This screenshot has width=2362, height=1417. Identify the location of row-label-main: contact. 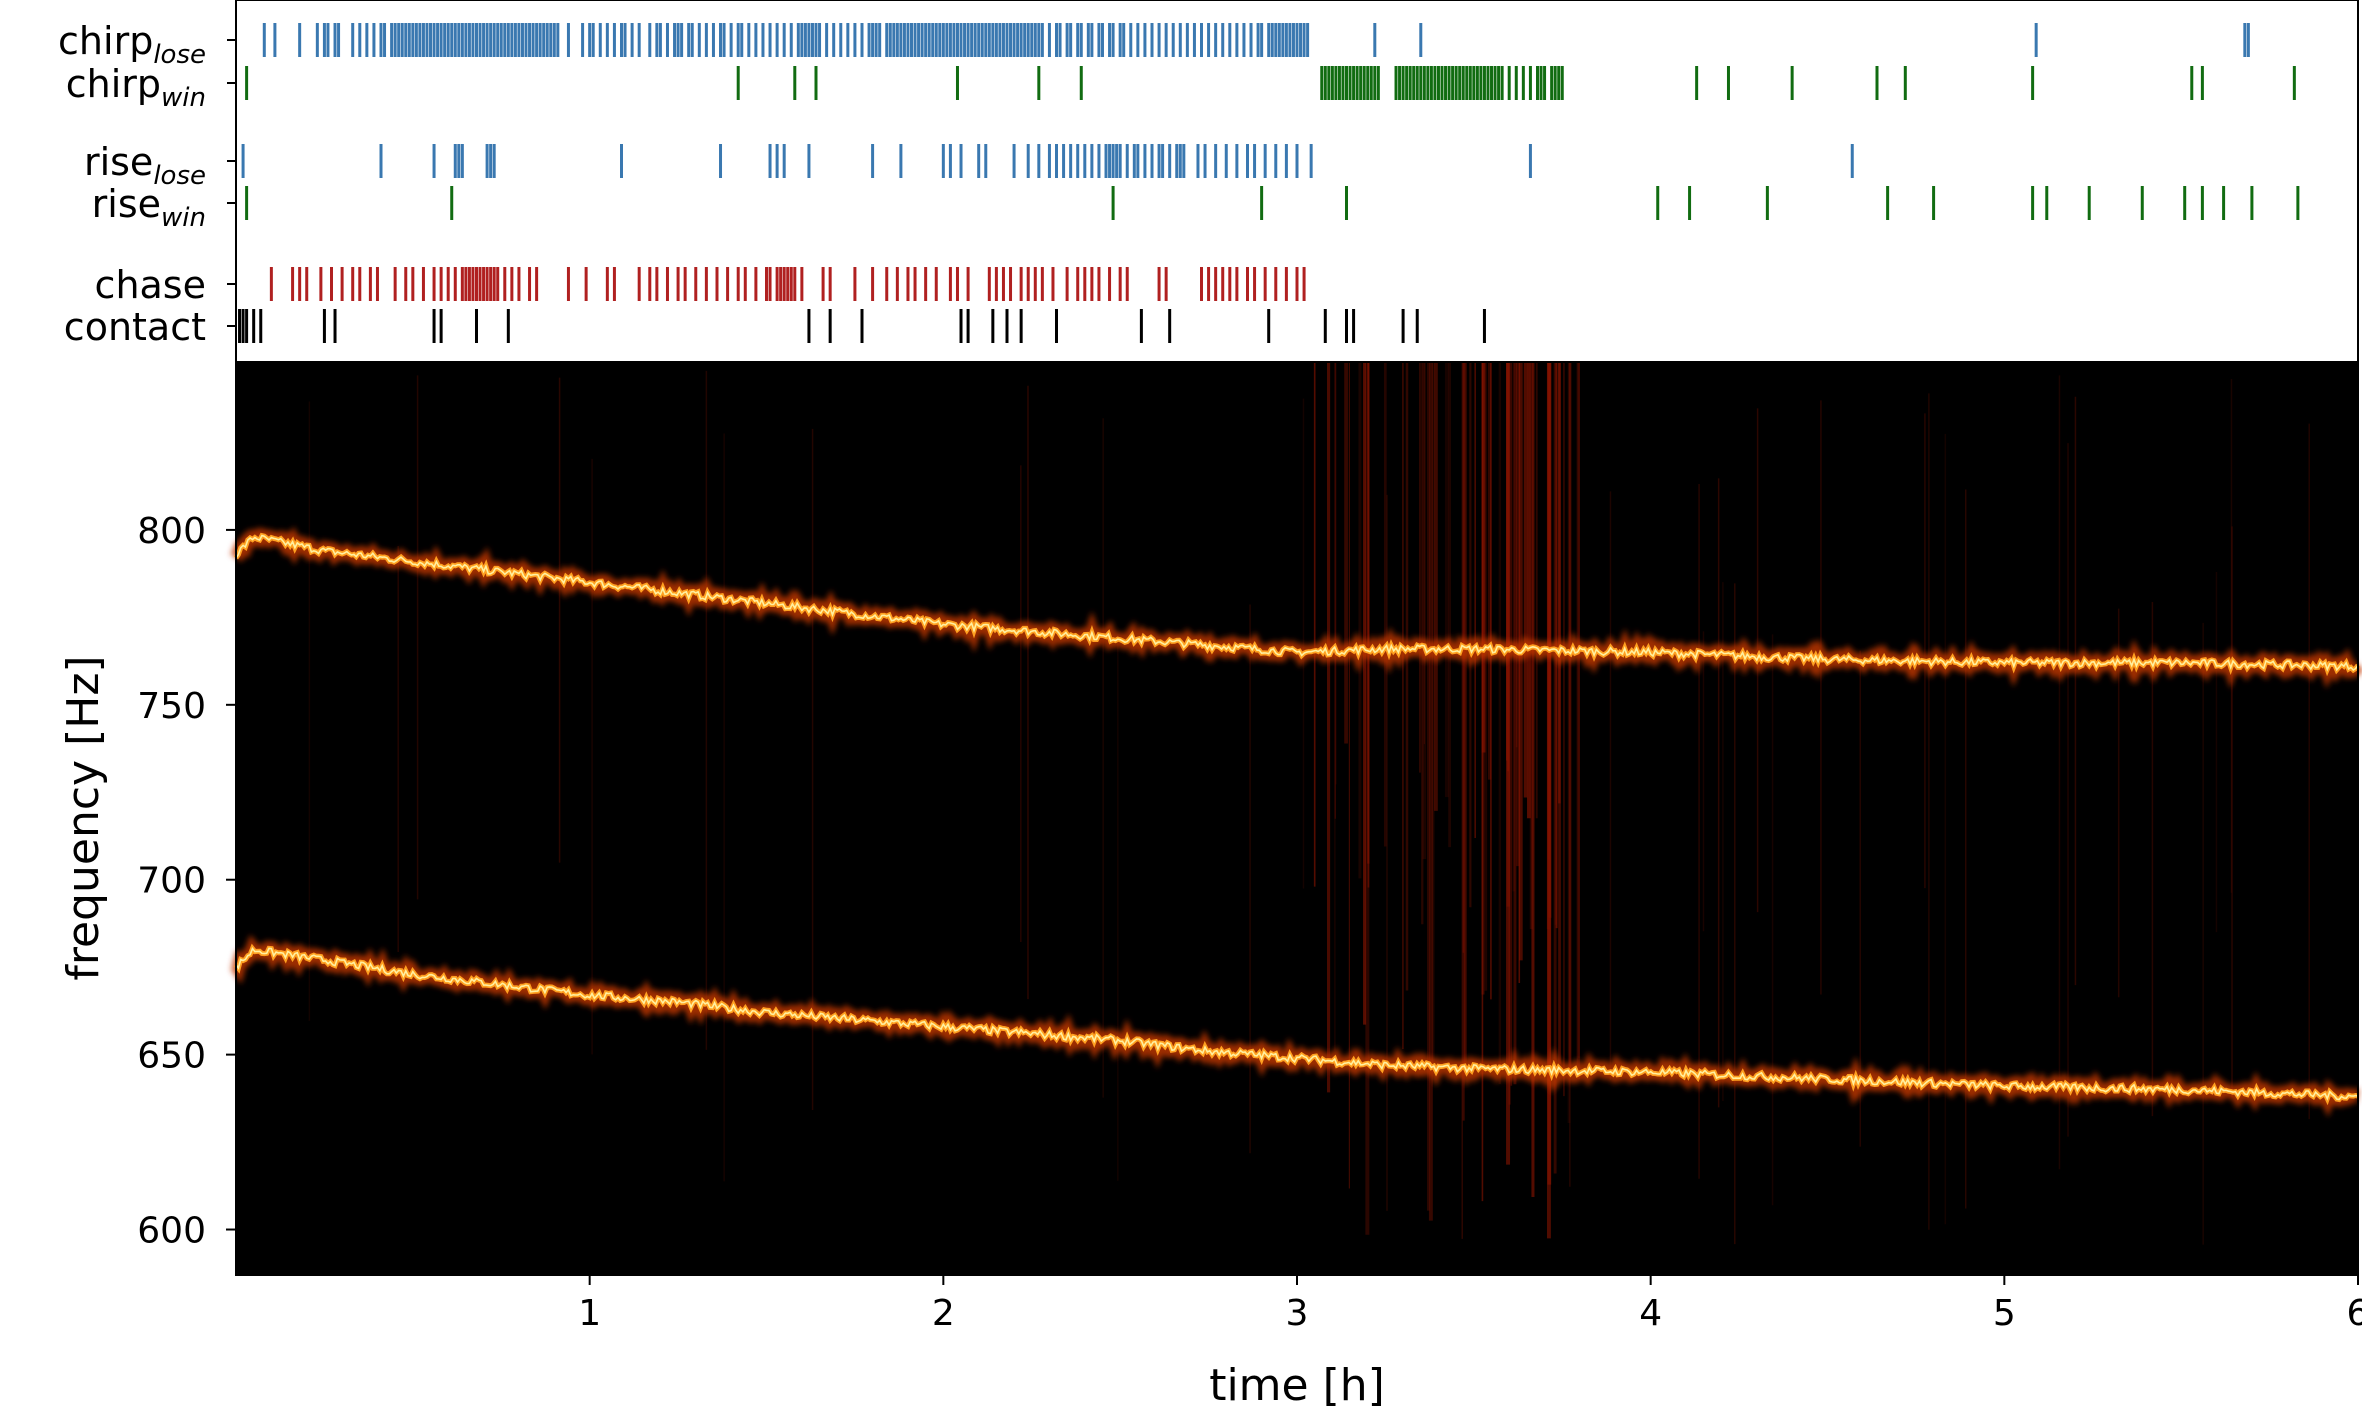
(135, 327).